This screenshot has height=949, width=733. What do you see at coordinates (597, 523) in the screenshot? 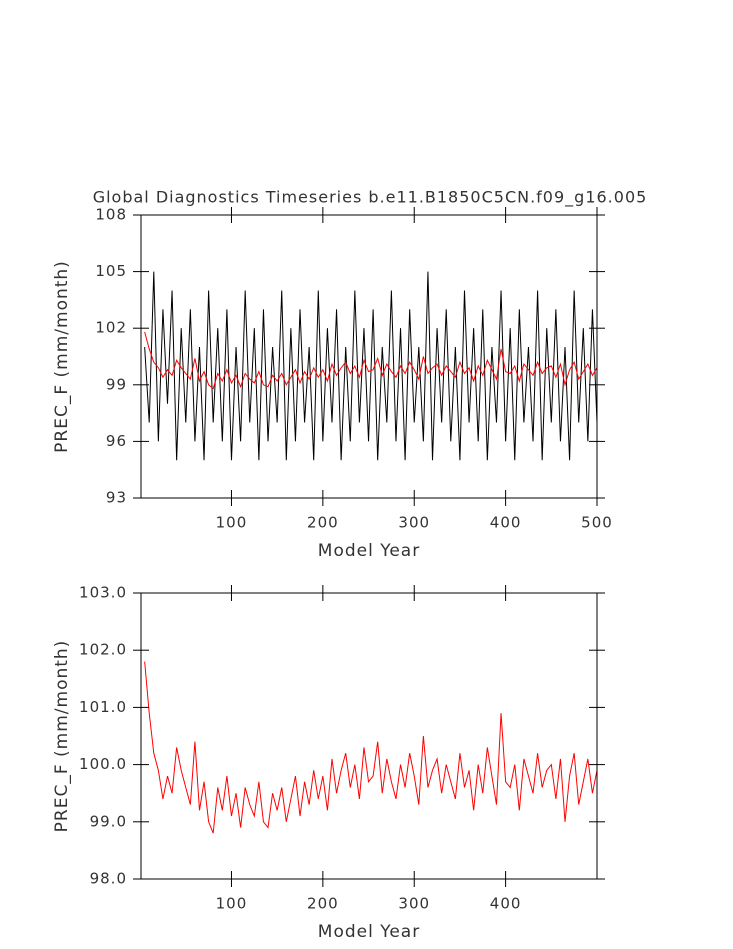
I see `x-tick-label: 500` at bounding box center [597, 523].